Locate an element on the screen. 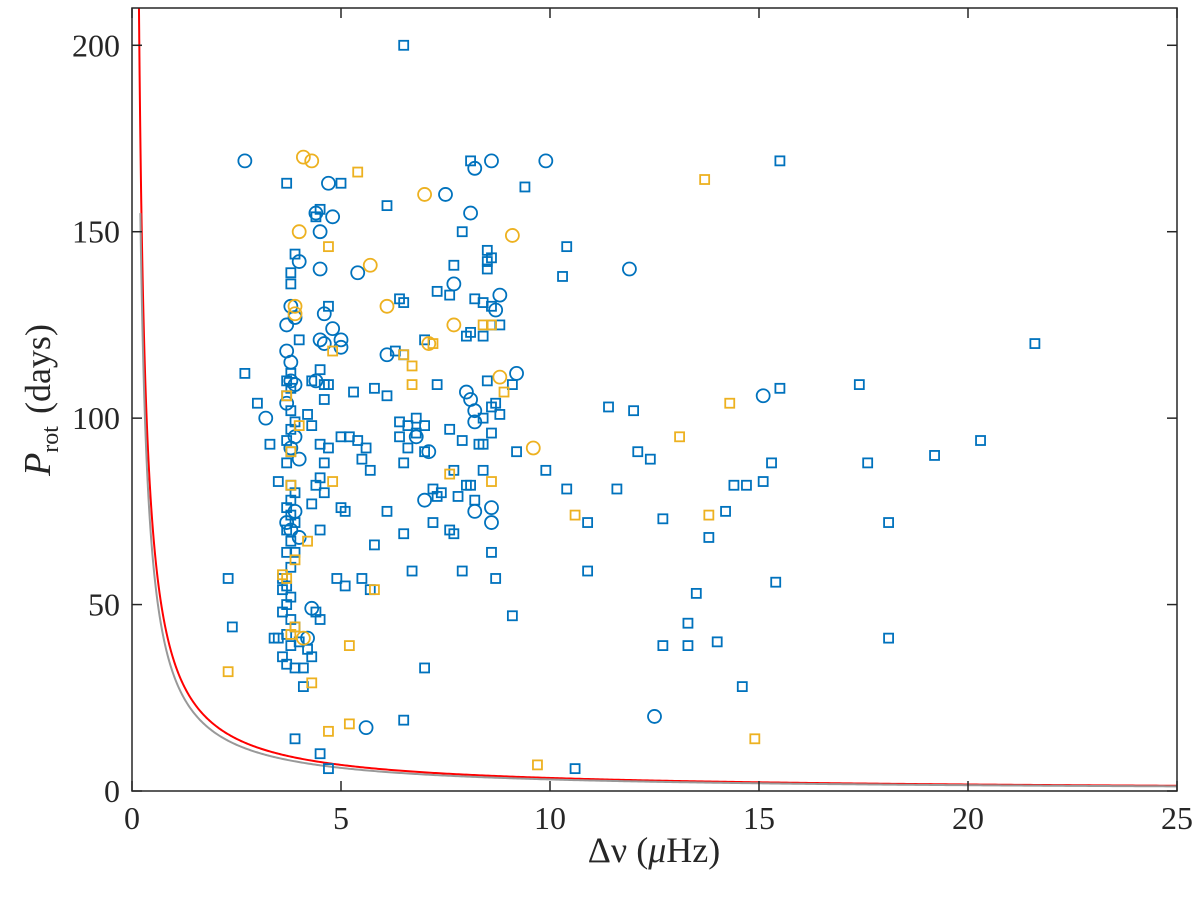  y-tick-label: 150 is located at coordinates (96, 232).